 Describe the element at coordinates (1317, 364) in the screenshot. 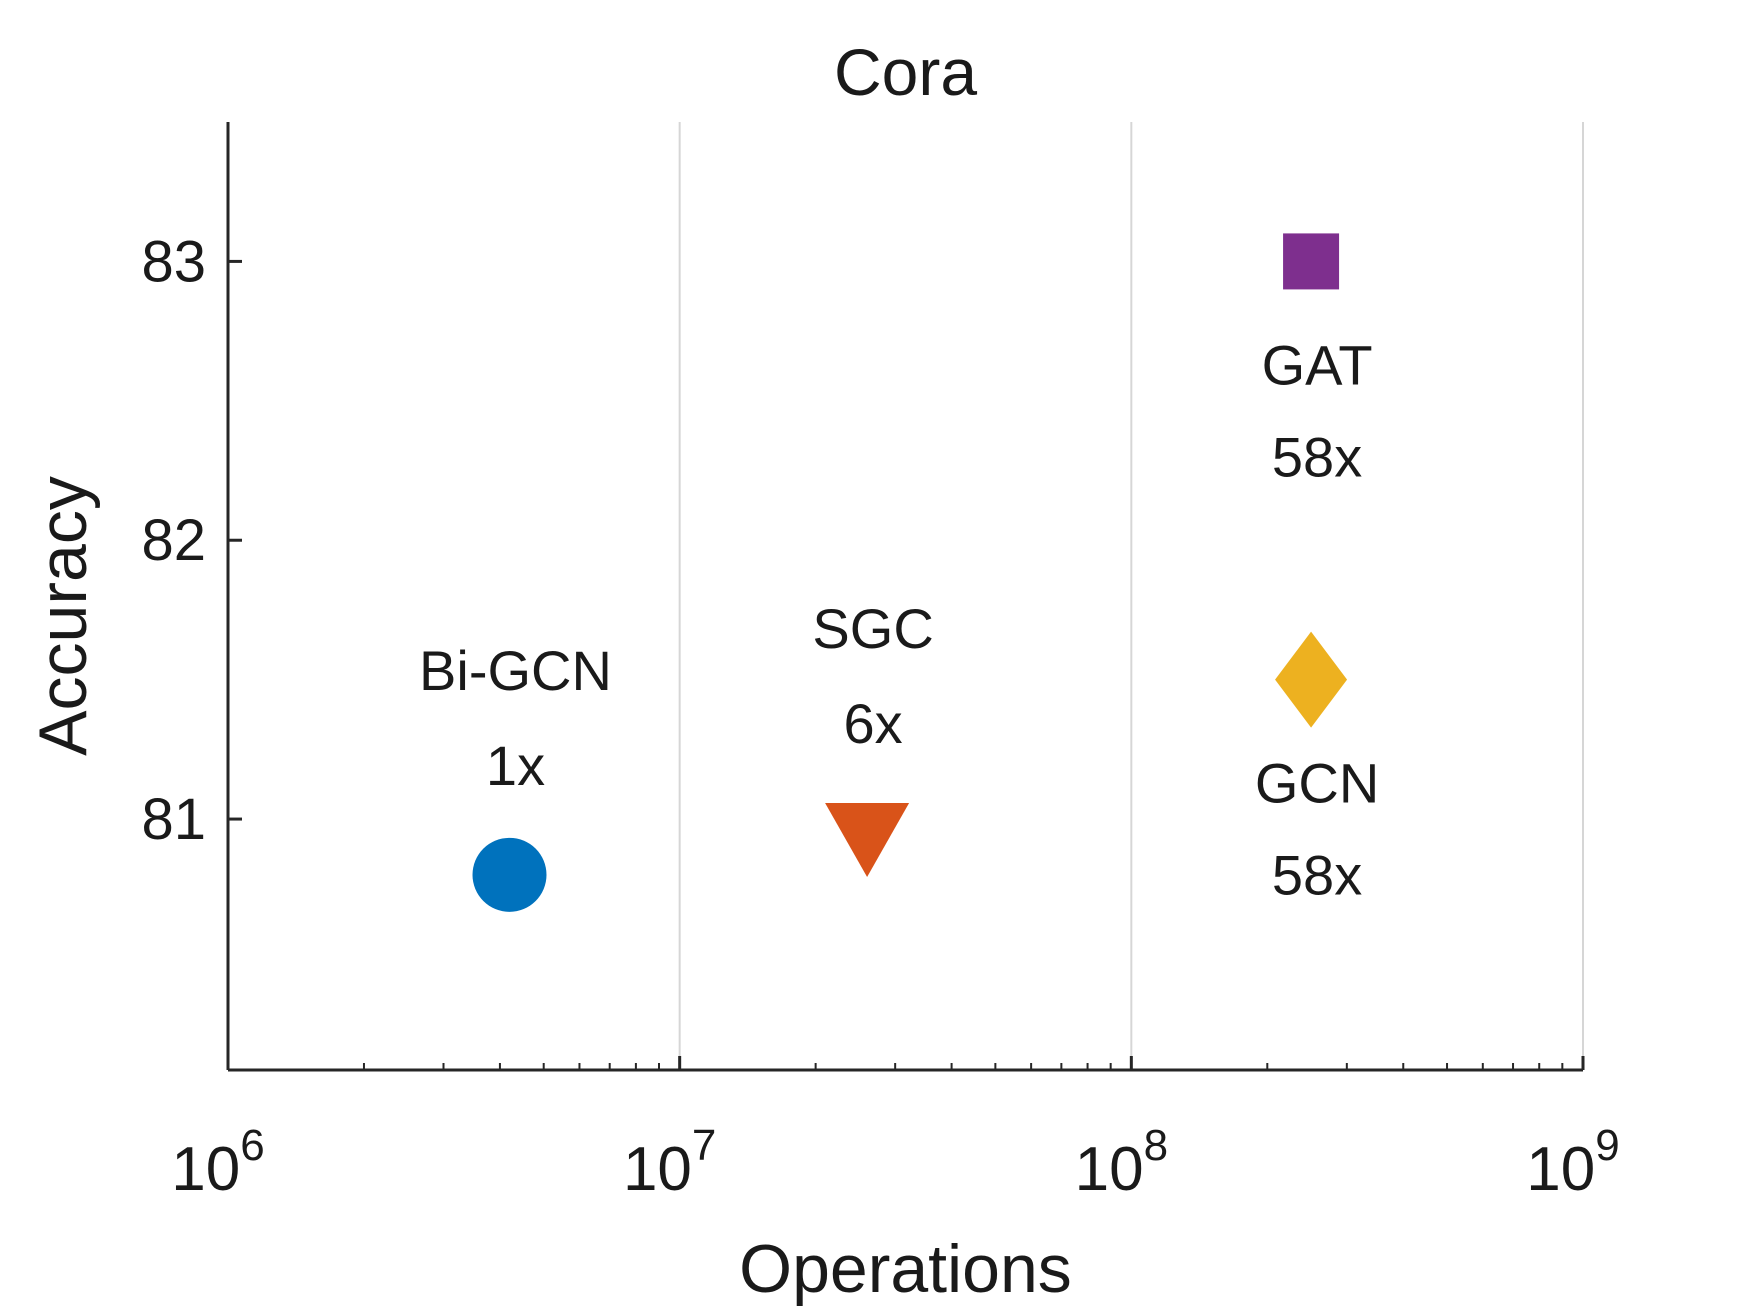

I see `gat-name-label: GAT` at that location.